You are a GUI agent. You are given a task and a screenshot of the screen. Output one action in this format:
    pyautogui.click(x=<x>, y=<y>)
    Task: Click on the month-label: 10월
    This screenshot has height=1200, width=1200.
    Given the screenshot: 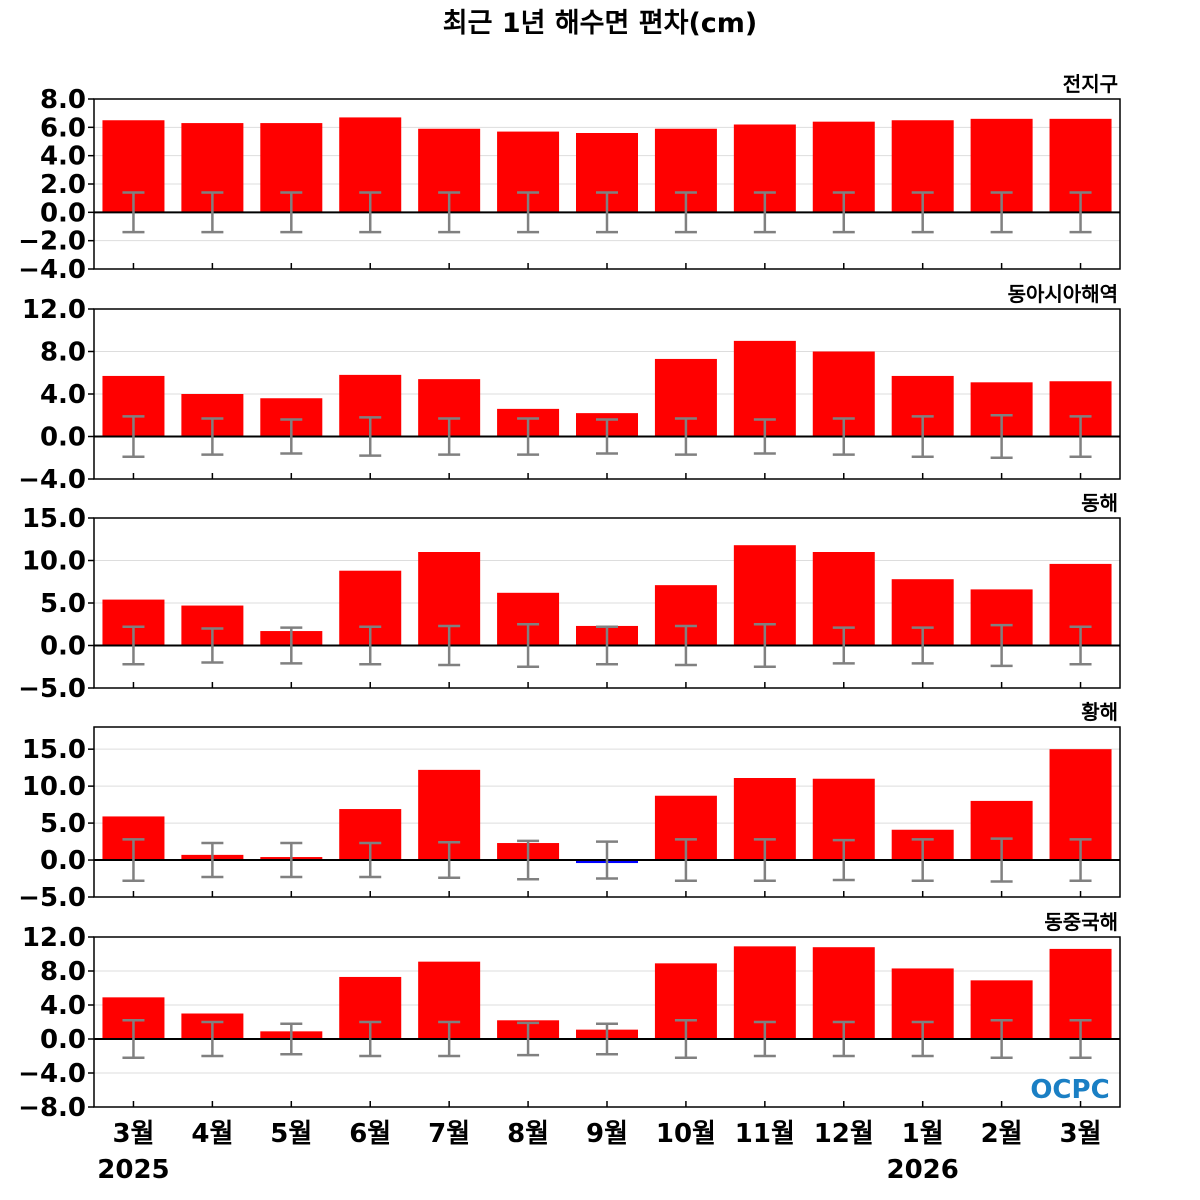 What is the action you would take?
    pyautogui.click(x=686, y=1134)
    